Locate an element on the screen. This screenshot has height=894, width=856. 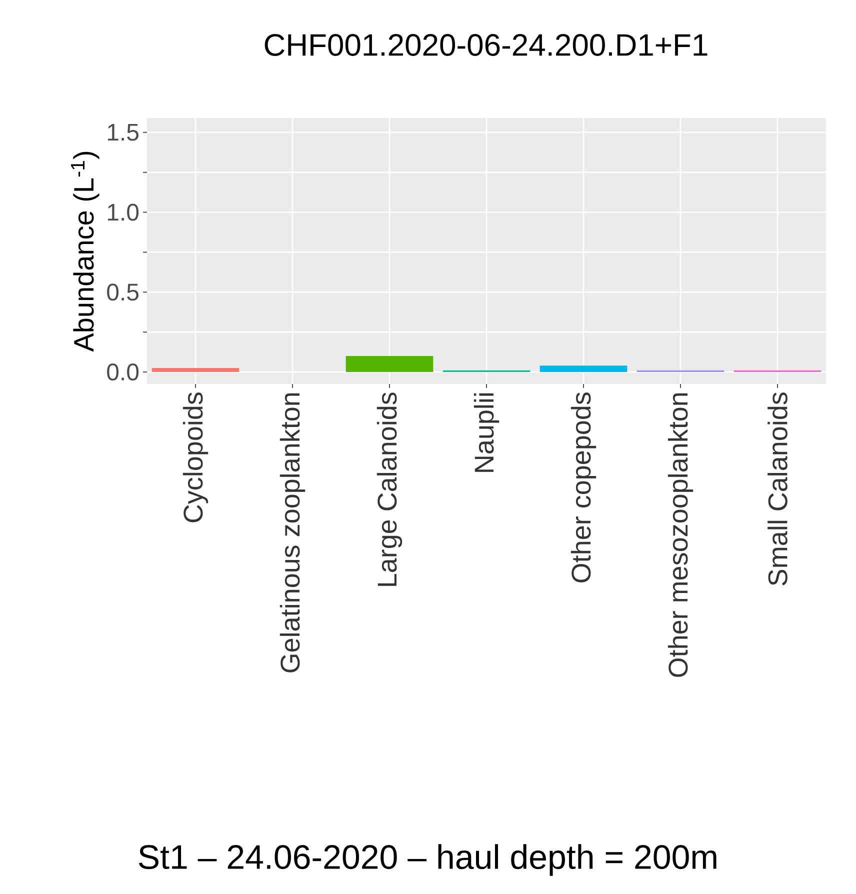
y-tick-label: 0.0 is located at coordinates (123, 372).